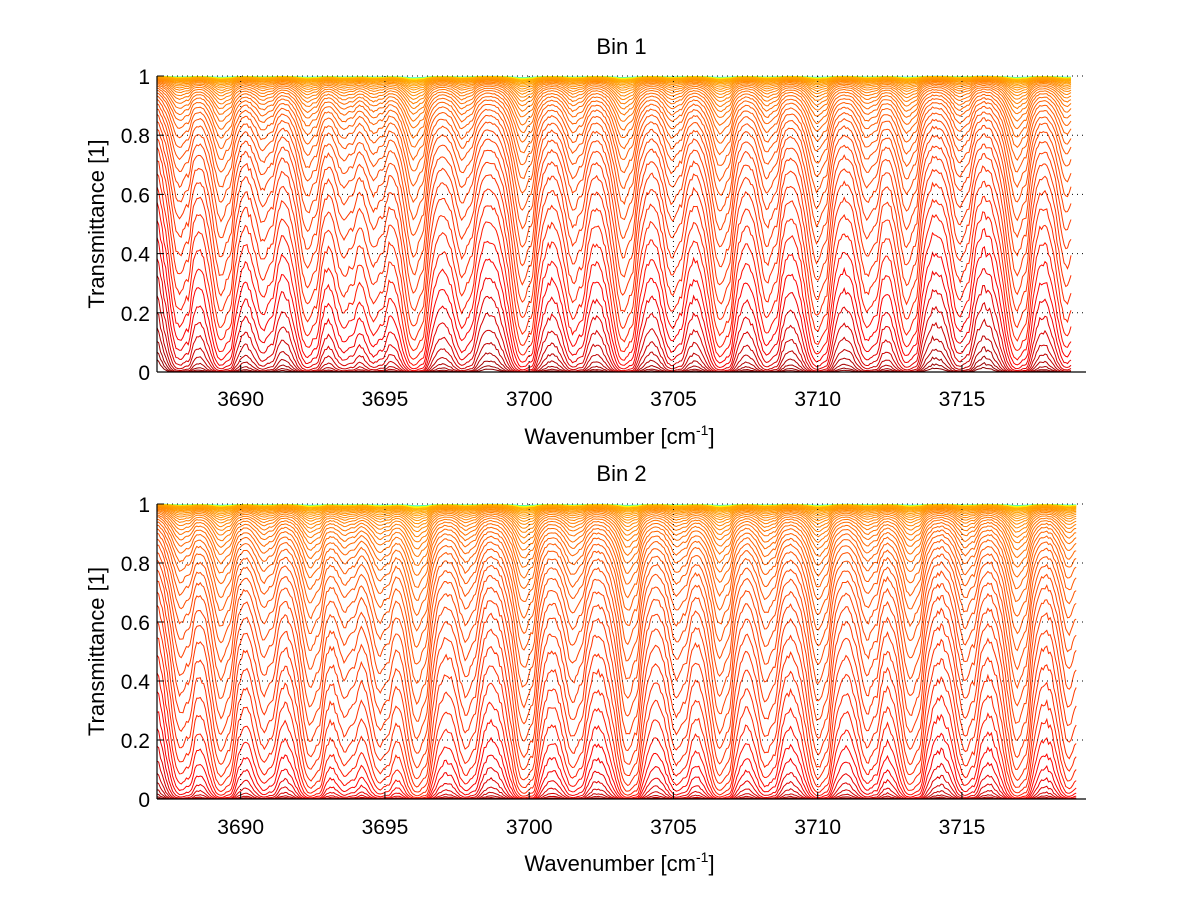 This screenshot has height=901, width=1200. Describe the element at coordinates (240, 399) in the screenshot. I see `x-tick-label: 3690` at that location.